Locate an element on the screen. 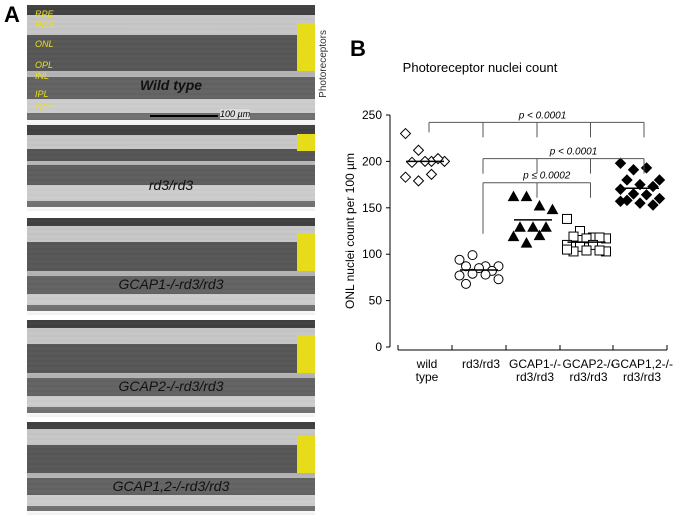  layer-label: GCL is located at coordinates (44, 107).